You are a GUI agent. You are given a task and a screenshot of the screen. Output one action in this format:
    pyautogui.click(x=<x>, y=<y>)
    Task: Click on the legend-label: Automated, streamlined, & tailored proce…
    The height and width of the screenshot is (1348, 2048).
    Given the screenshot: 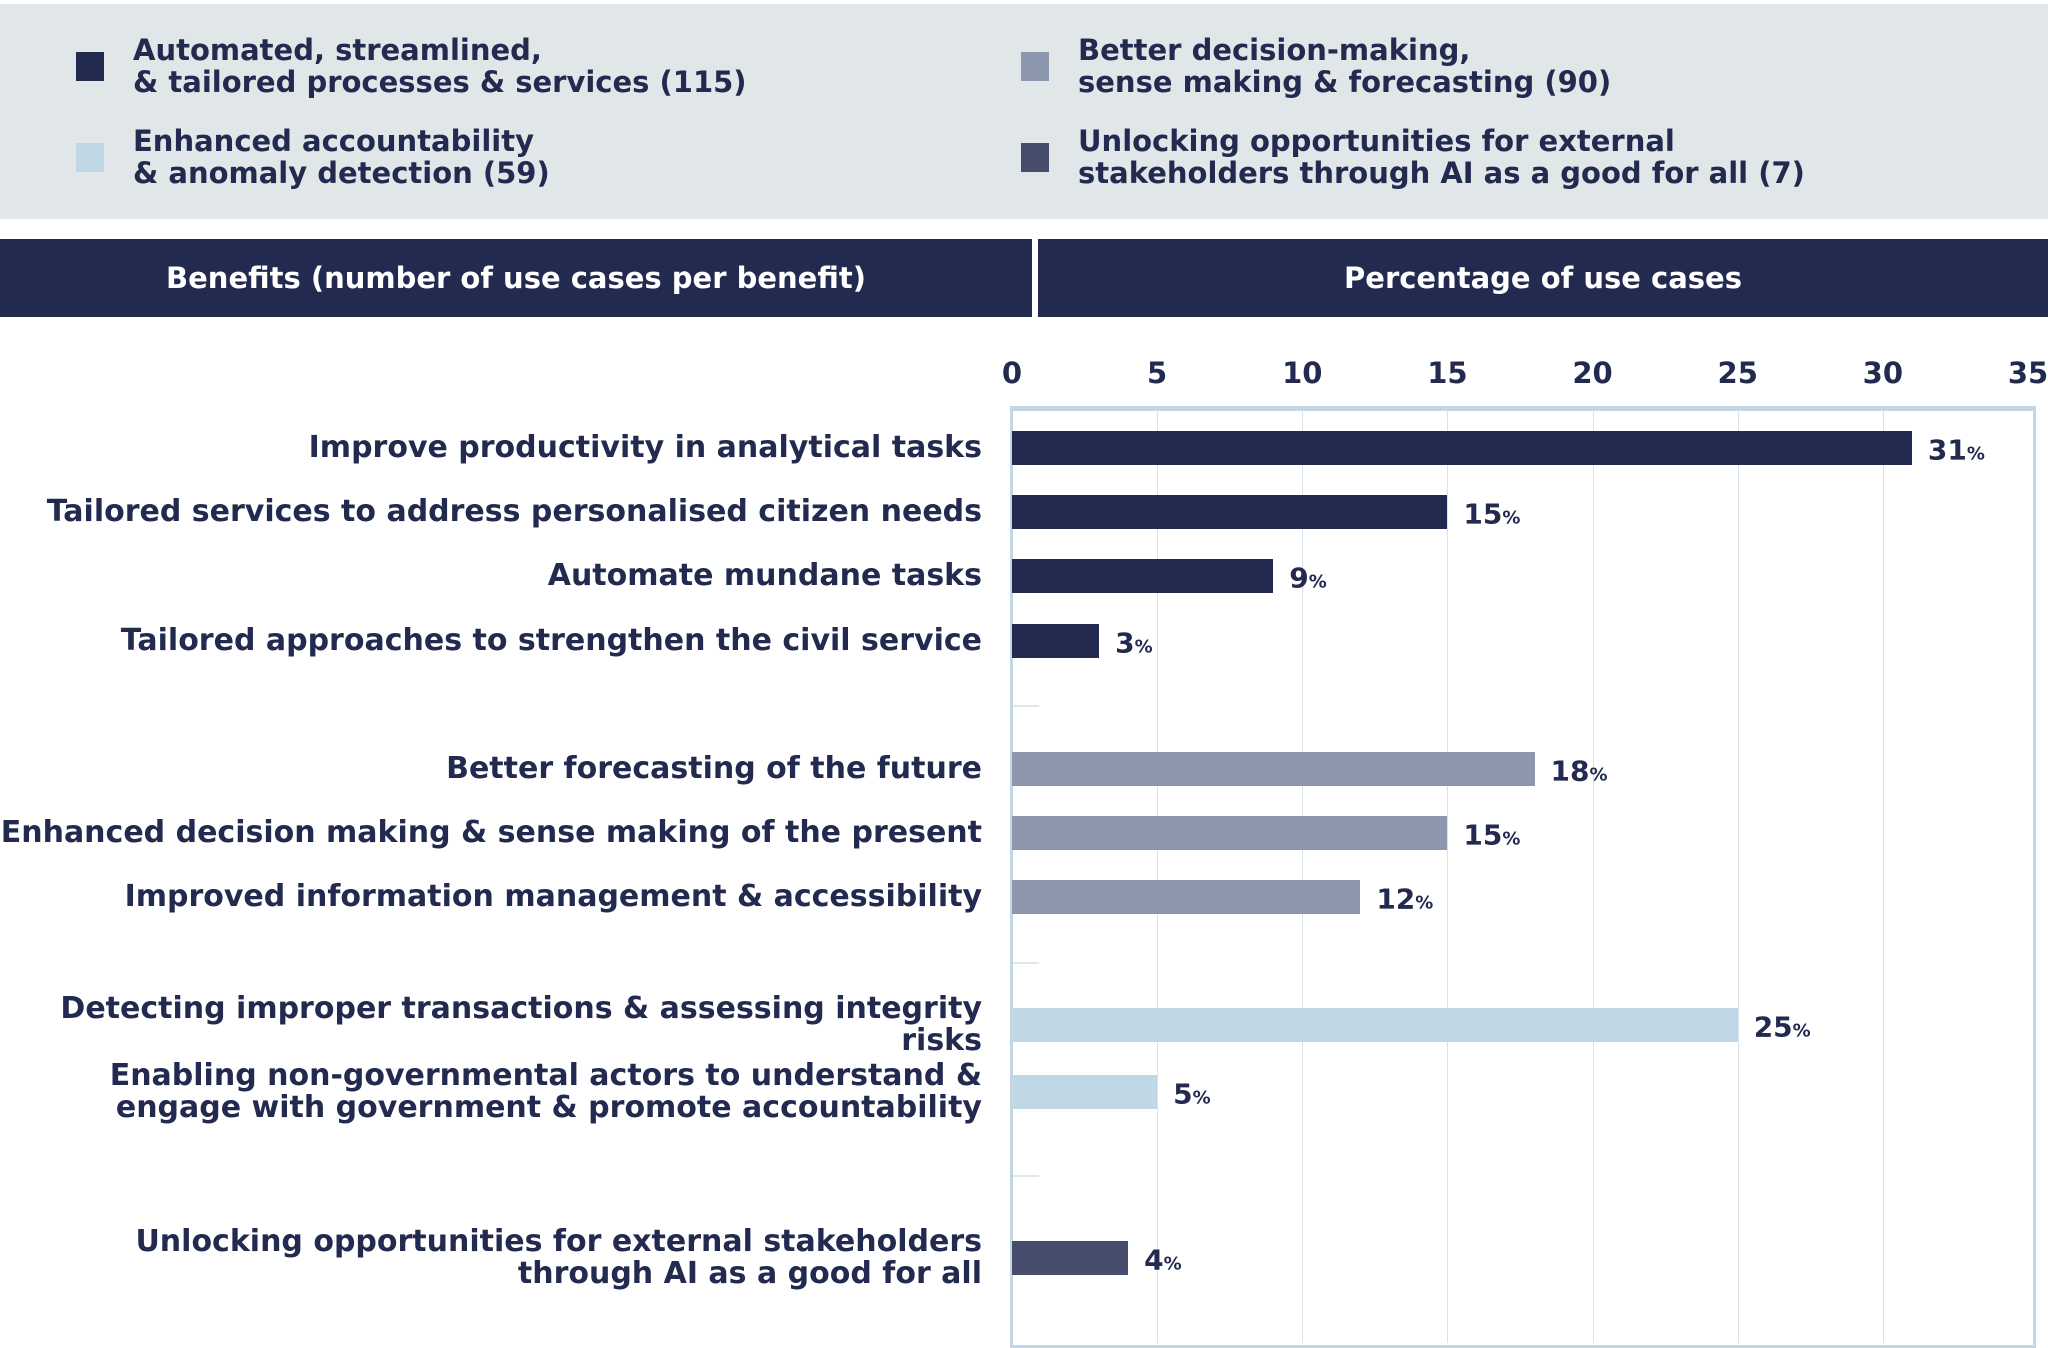 What is the action you would take?
    pyautogui.click(x=440, y=66)
    